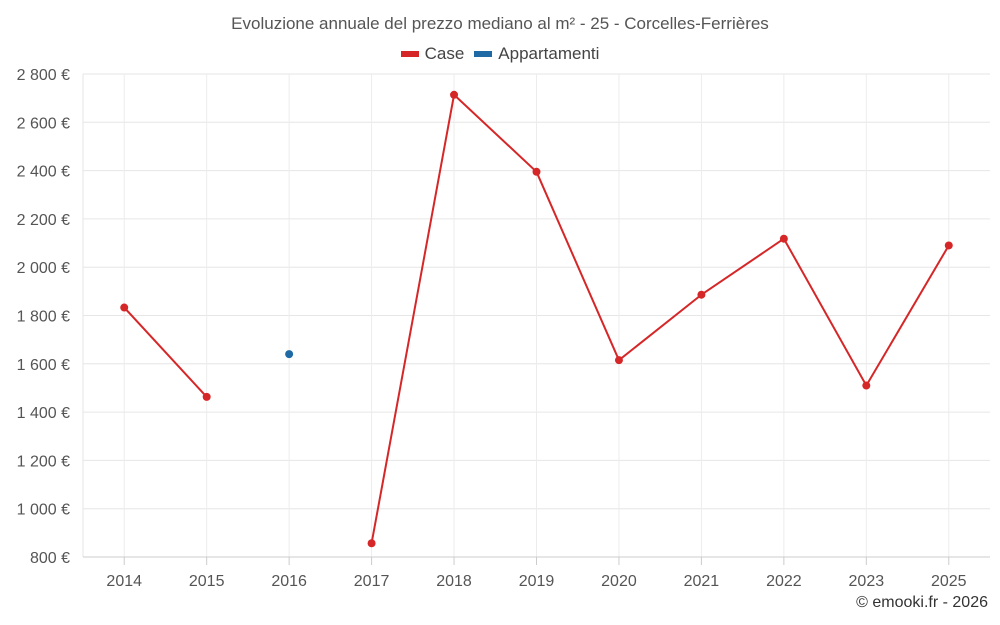 This screenshot has width=1000, height=625. What do you see at coordinates (536, 171) in the screenshot?
I see `data-point-case-2019` at bounding box center [536, 171].